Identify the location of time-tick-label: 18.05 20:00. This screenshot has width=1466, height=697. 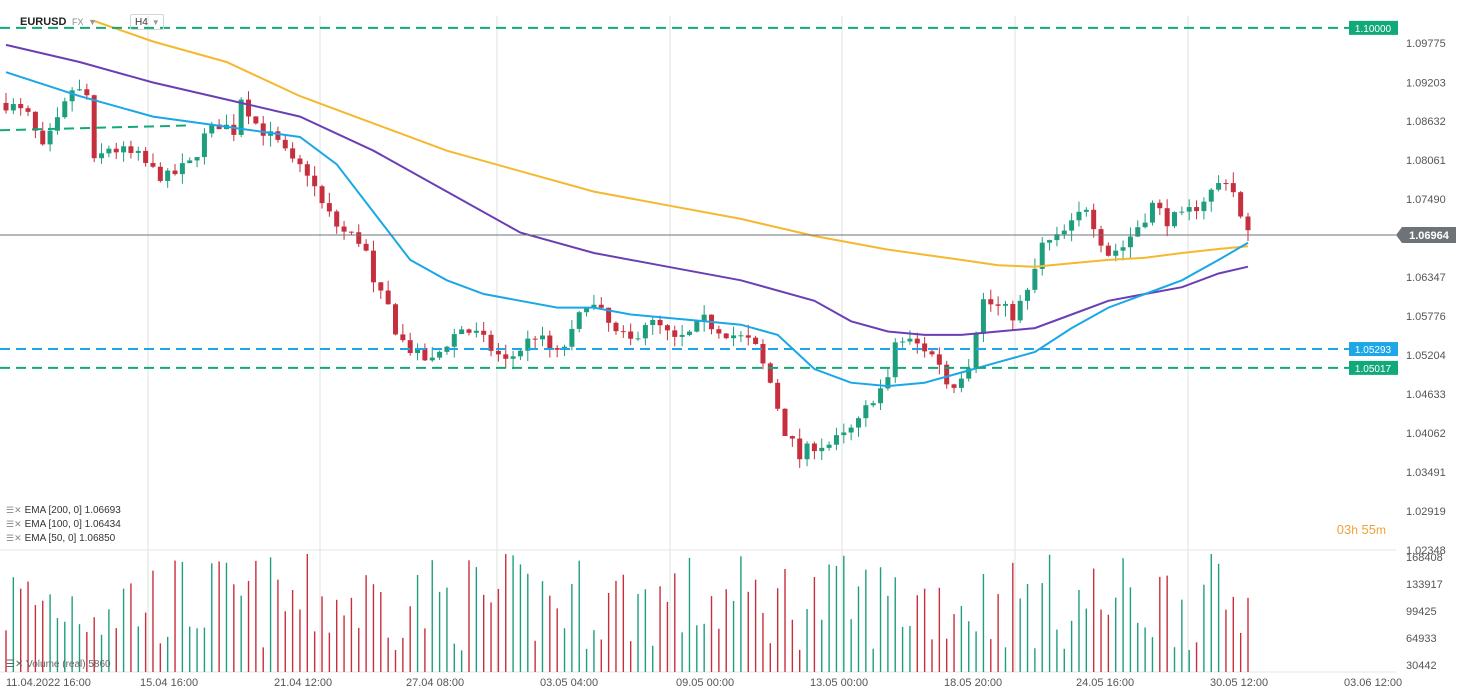
(973, 683).